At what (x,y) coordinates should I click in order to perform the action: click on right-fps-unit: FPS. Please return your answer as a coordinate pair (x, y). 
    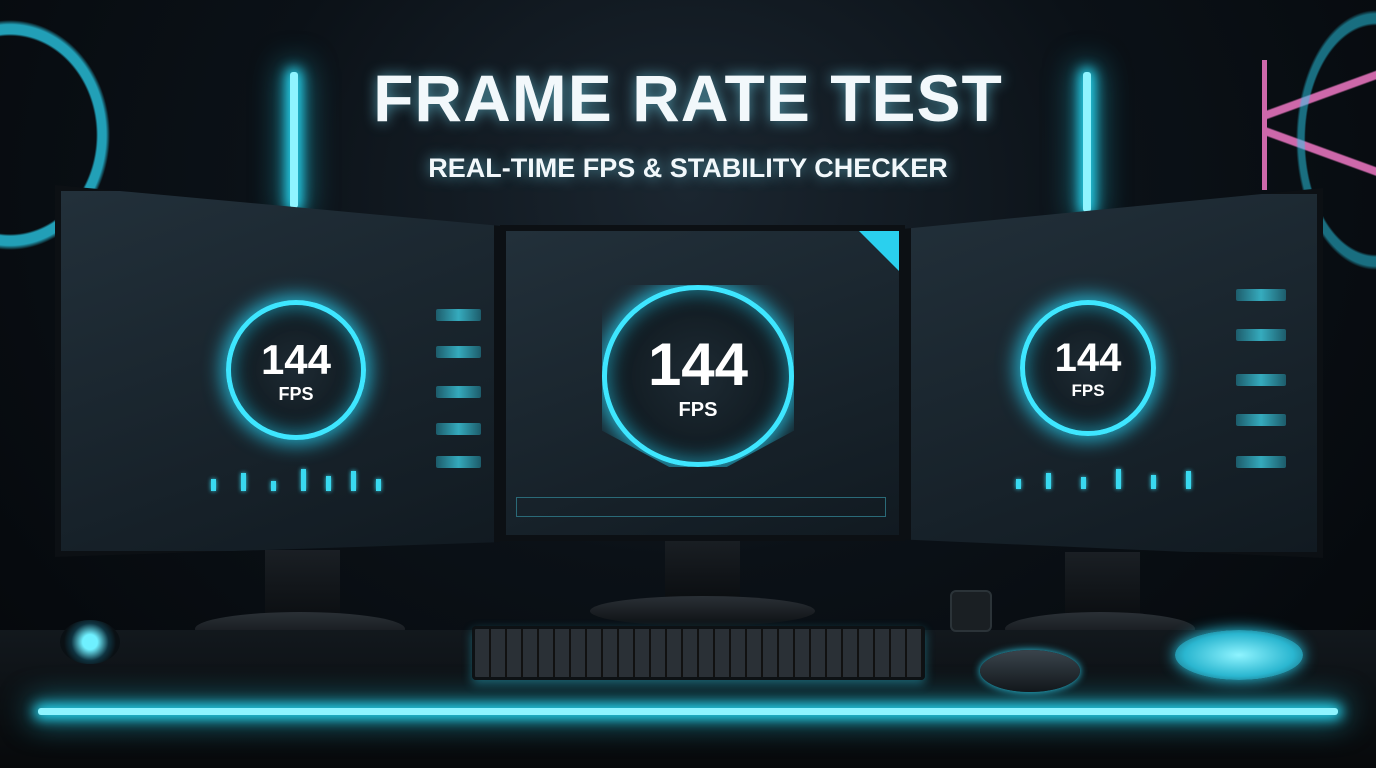
    Looking at the image, I should click on (1088, 390).